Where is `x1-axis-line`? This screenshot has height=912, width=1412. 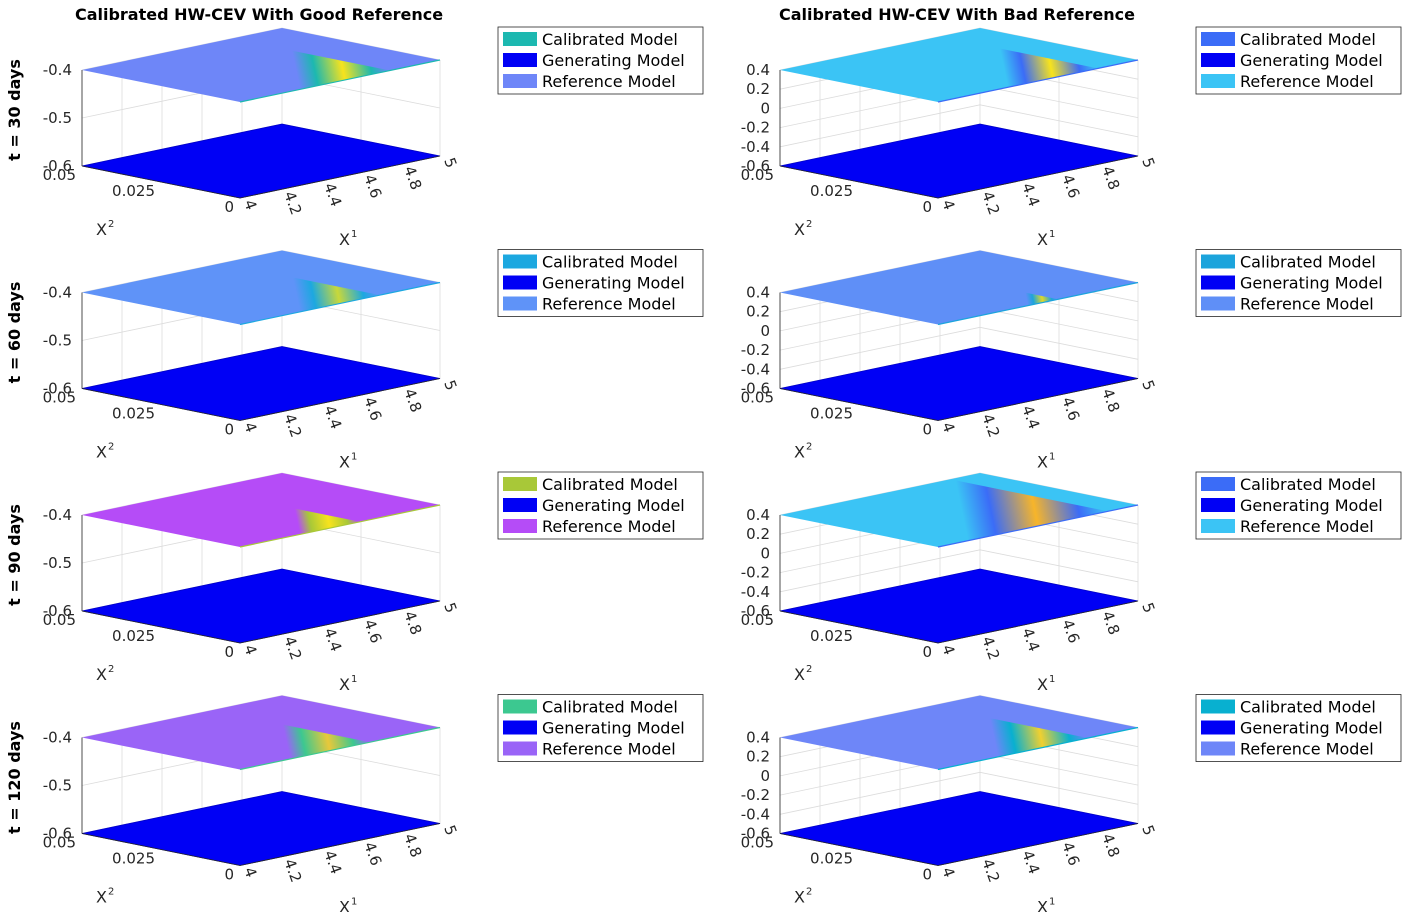 x1-axis-line is located at coordinates (1038, 844).